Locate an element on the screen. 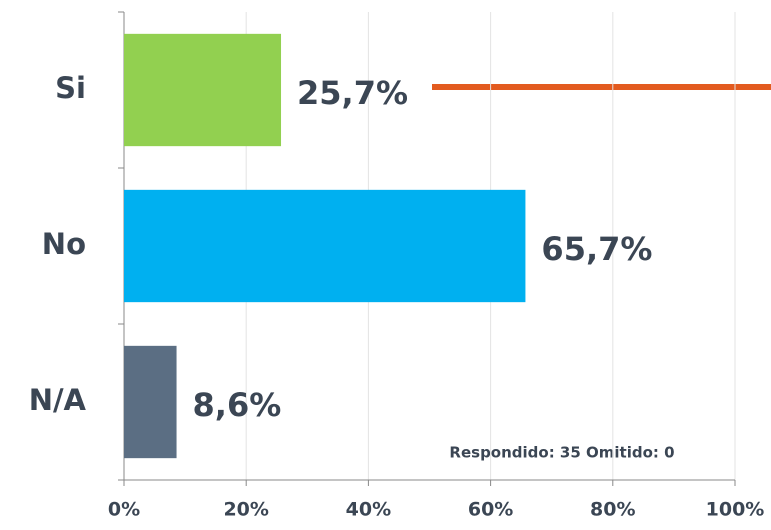 Image resolution: width=771 pixels, height=530 pixels. y-tick-label: No is located at coordinates (64, 244).